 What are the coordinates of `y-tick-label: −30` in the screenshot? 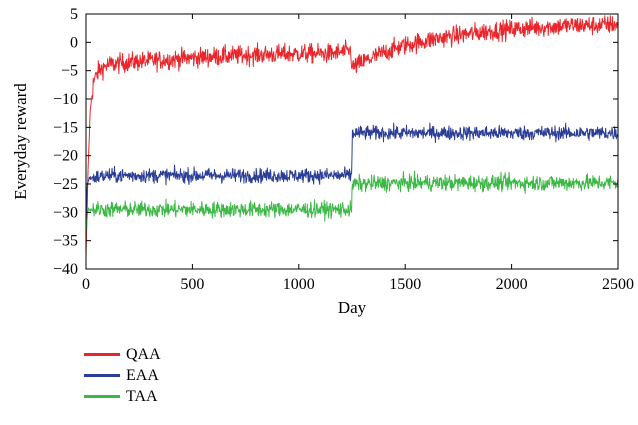 It's located at (65, 212).